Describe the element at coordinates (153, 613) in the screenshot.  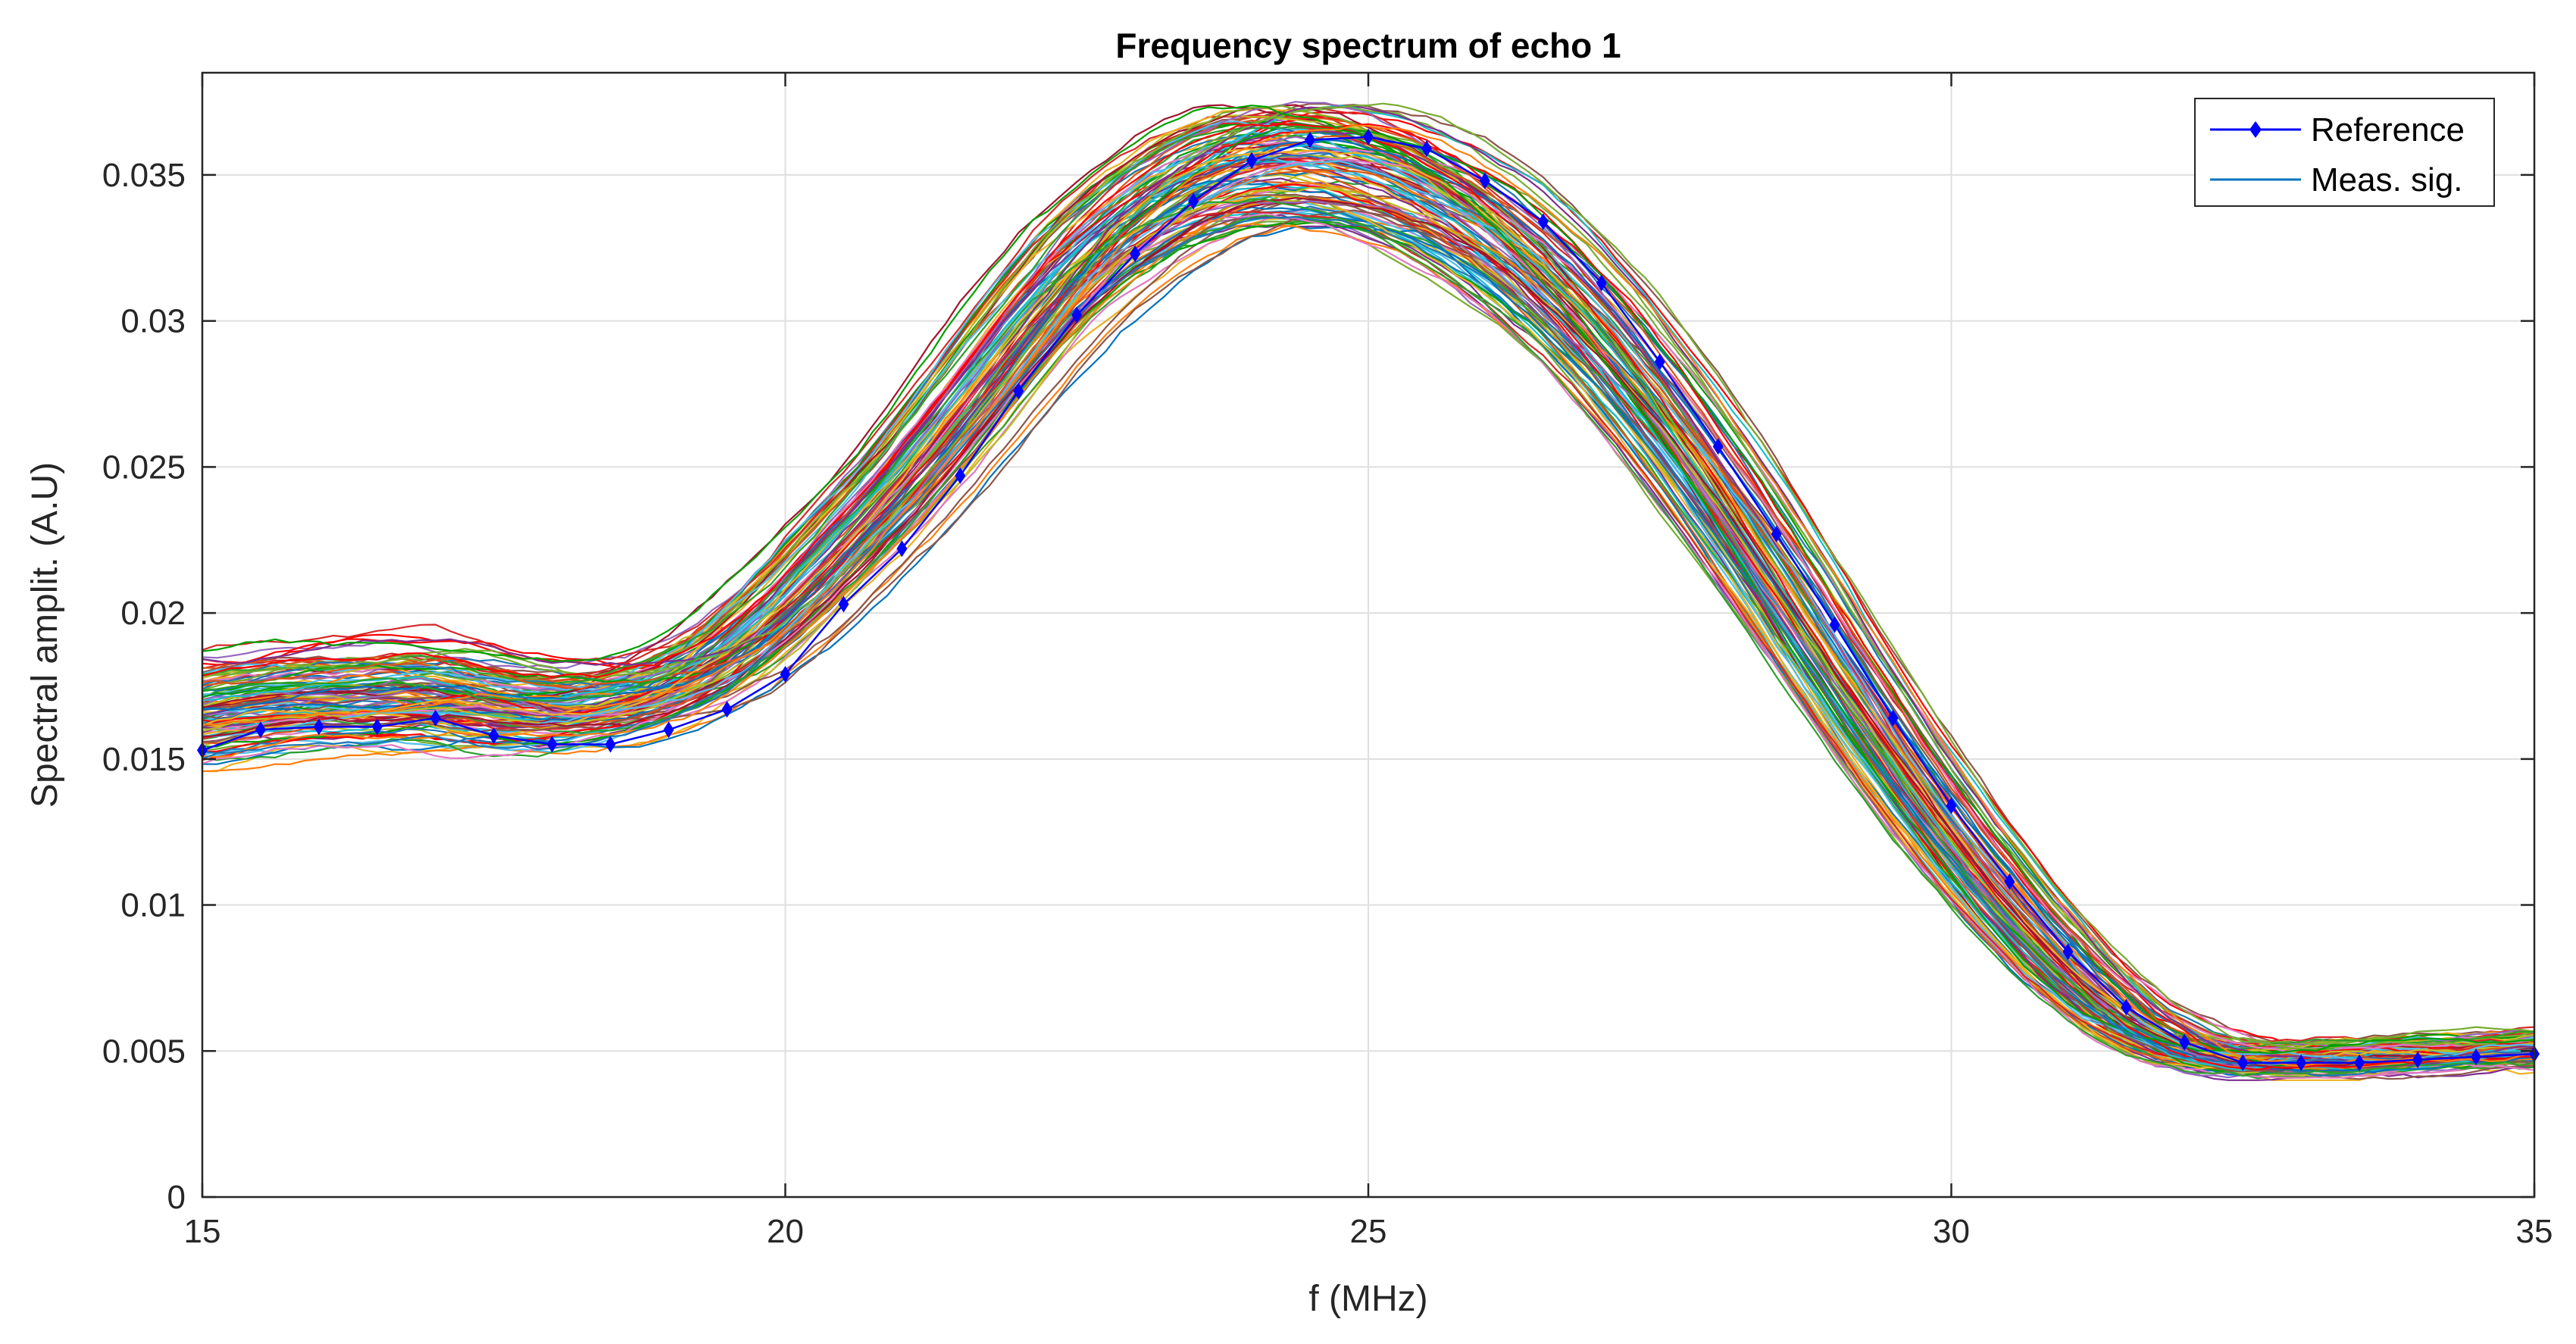
I see `y-tick-label: 0.02` at that location.